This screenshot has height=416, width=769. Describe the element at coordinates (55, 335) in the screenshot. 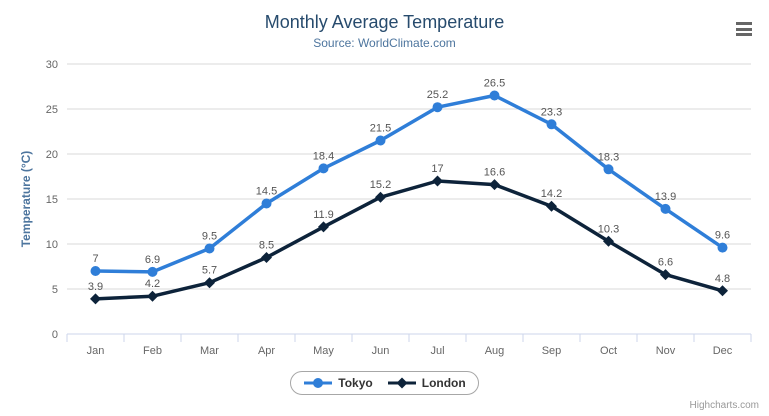

I see `y-tick-label: 0` at that location.